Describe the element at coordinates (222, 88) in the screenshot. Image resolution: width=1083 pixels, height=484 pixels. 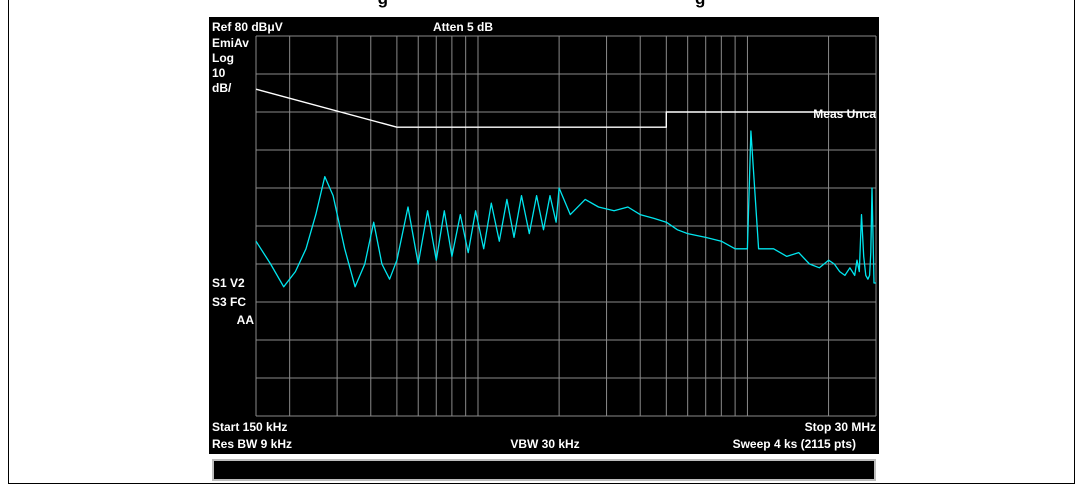
I see `scale-div-unit-label: dB/` at that location.